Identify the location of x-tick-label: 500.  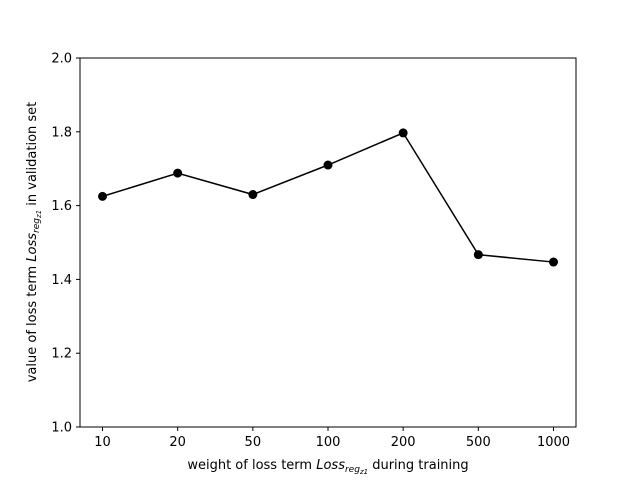
(478, 442).